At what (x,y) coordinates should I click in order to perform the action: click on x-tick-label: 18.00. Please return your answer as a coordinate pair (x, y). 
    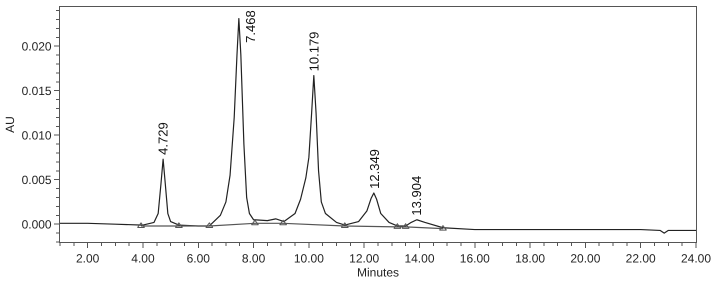
    Looking at the image, I should click on (530, 258).